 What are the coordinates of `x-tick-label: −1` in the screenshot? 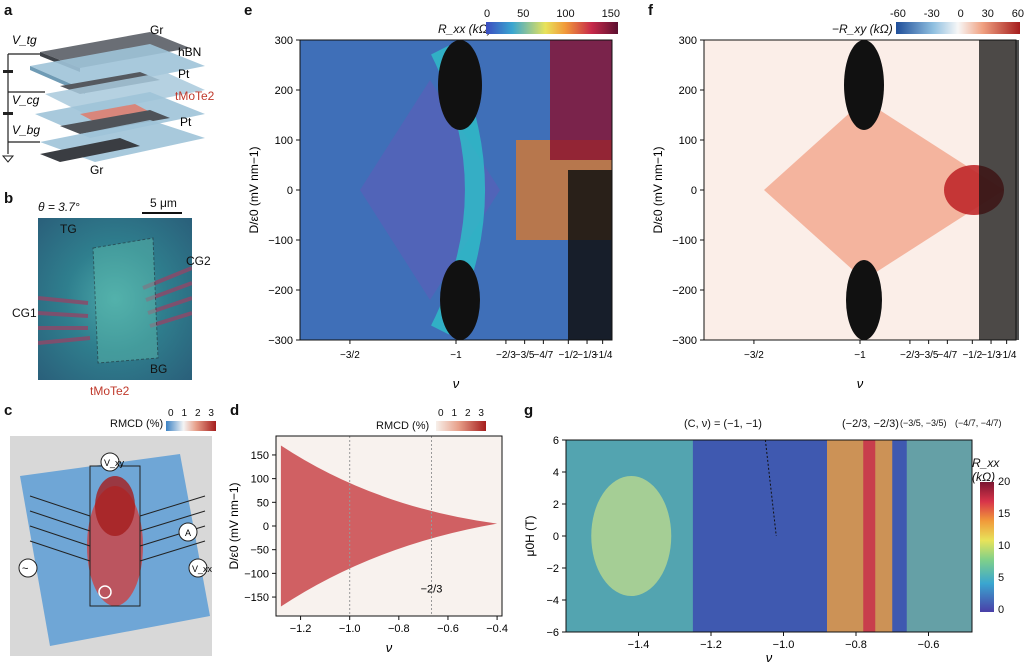 It's located at (456, 355).